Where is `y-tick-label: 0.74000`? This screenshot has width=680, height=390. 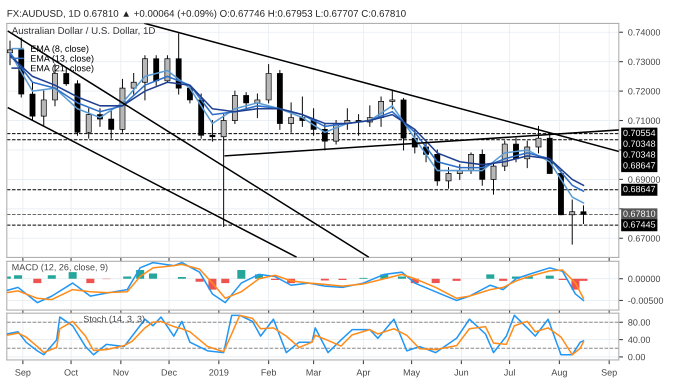 y-tick-label: 0.74000 is located at coordinates (644, 32).